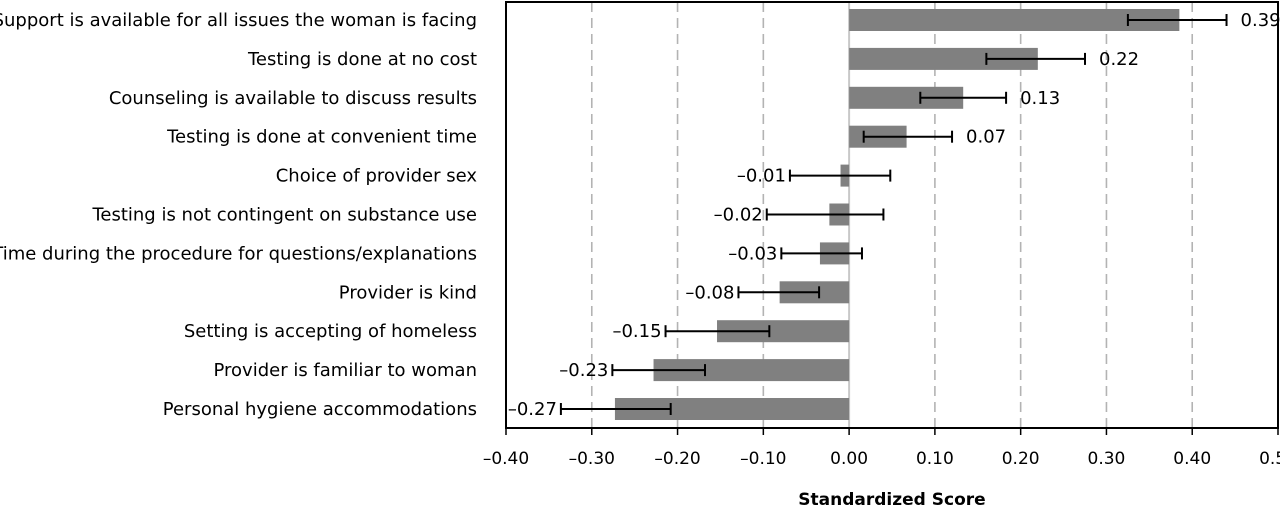 The height and width of the screenshot is (516, 1280). What do you see at coordinates (1021, 459) in the screenshot?
I see `x-tick-label: 0.20` at bounding box center [1021, 459].